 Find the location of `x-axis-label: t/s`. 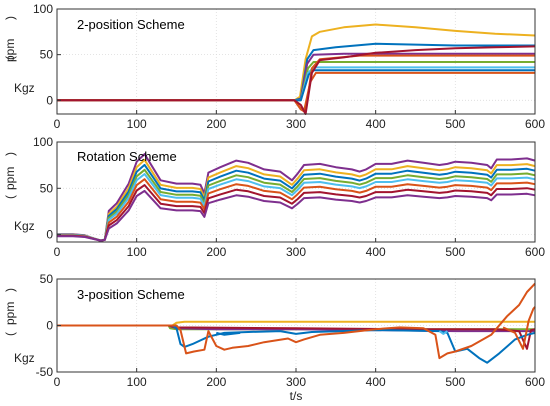

x-axis-label: t/s is located at coordinates (296, 396).